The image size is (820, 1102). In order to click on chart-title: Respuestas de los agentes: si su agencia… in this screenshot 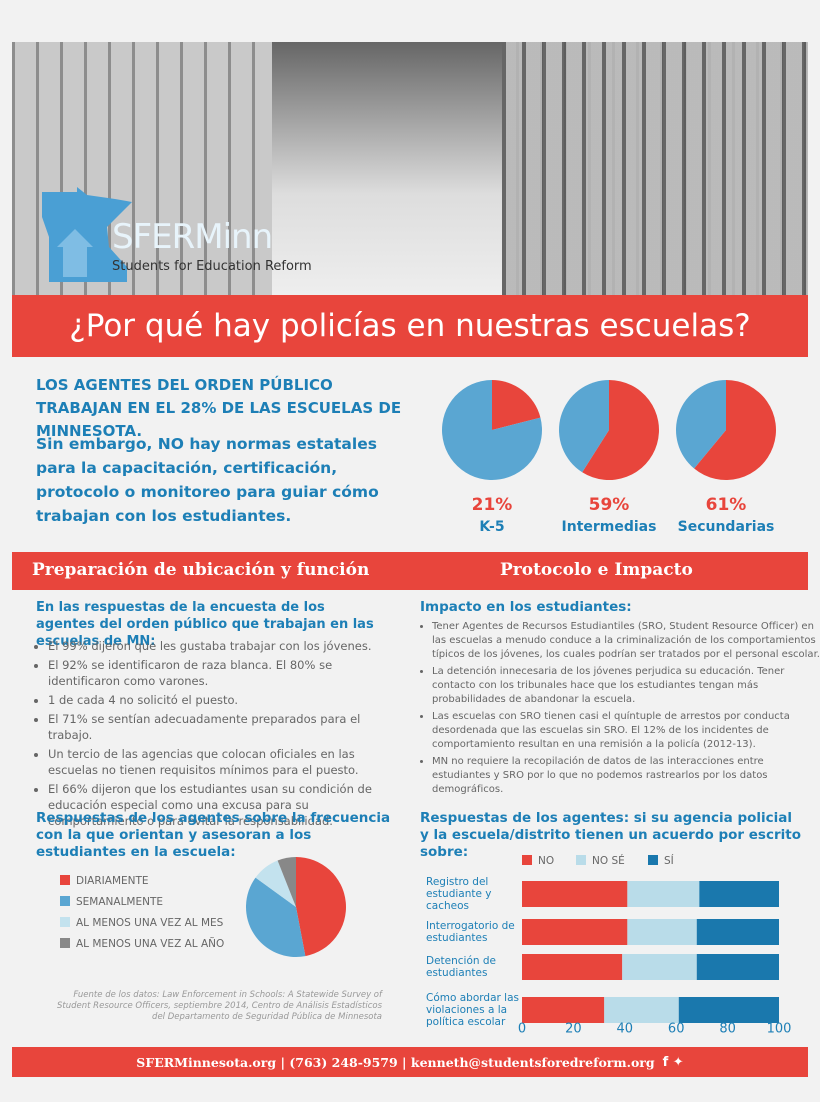, I will do `click(610, 835)`.